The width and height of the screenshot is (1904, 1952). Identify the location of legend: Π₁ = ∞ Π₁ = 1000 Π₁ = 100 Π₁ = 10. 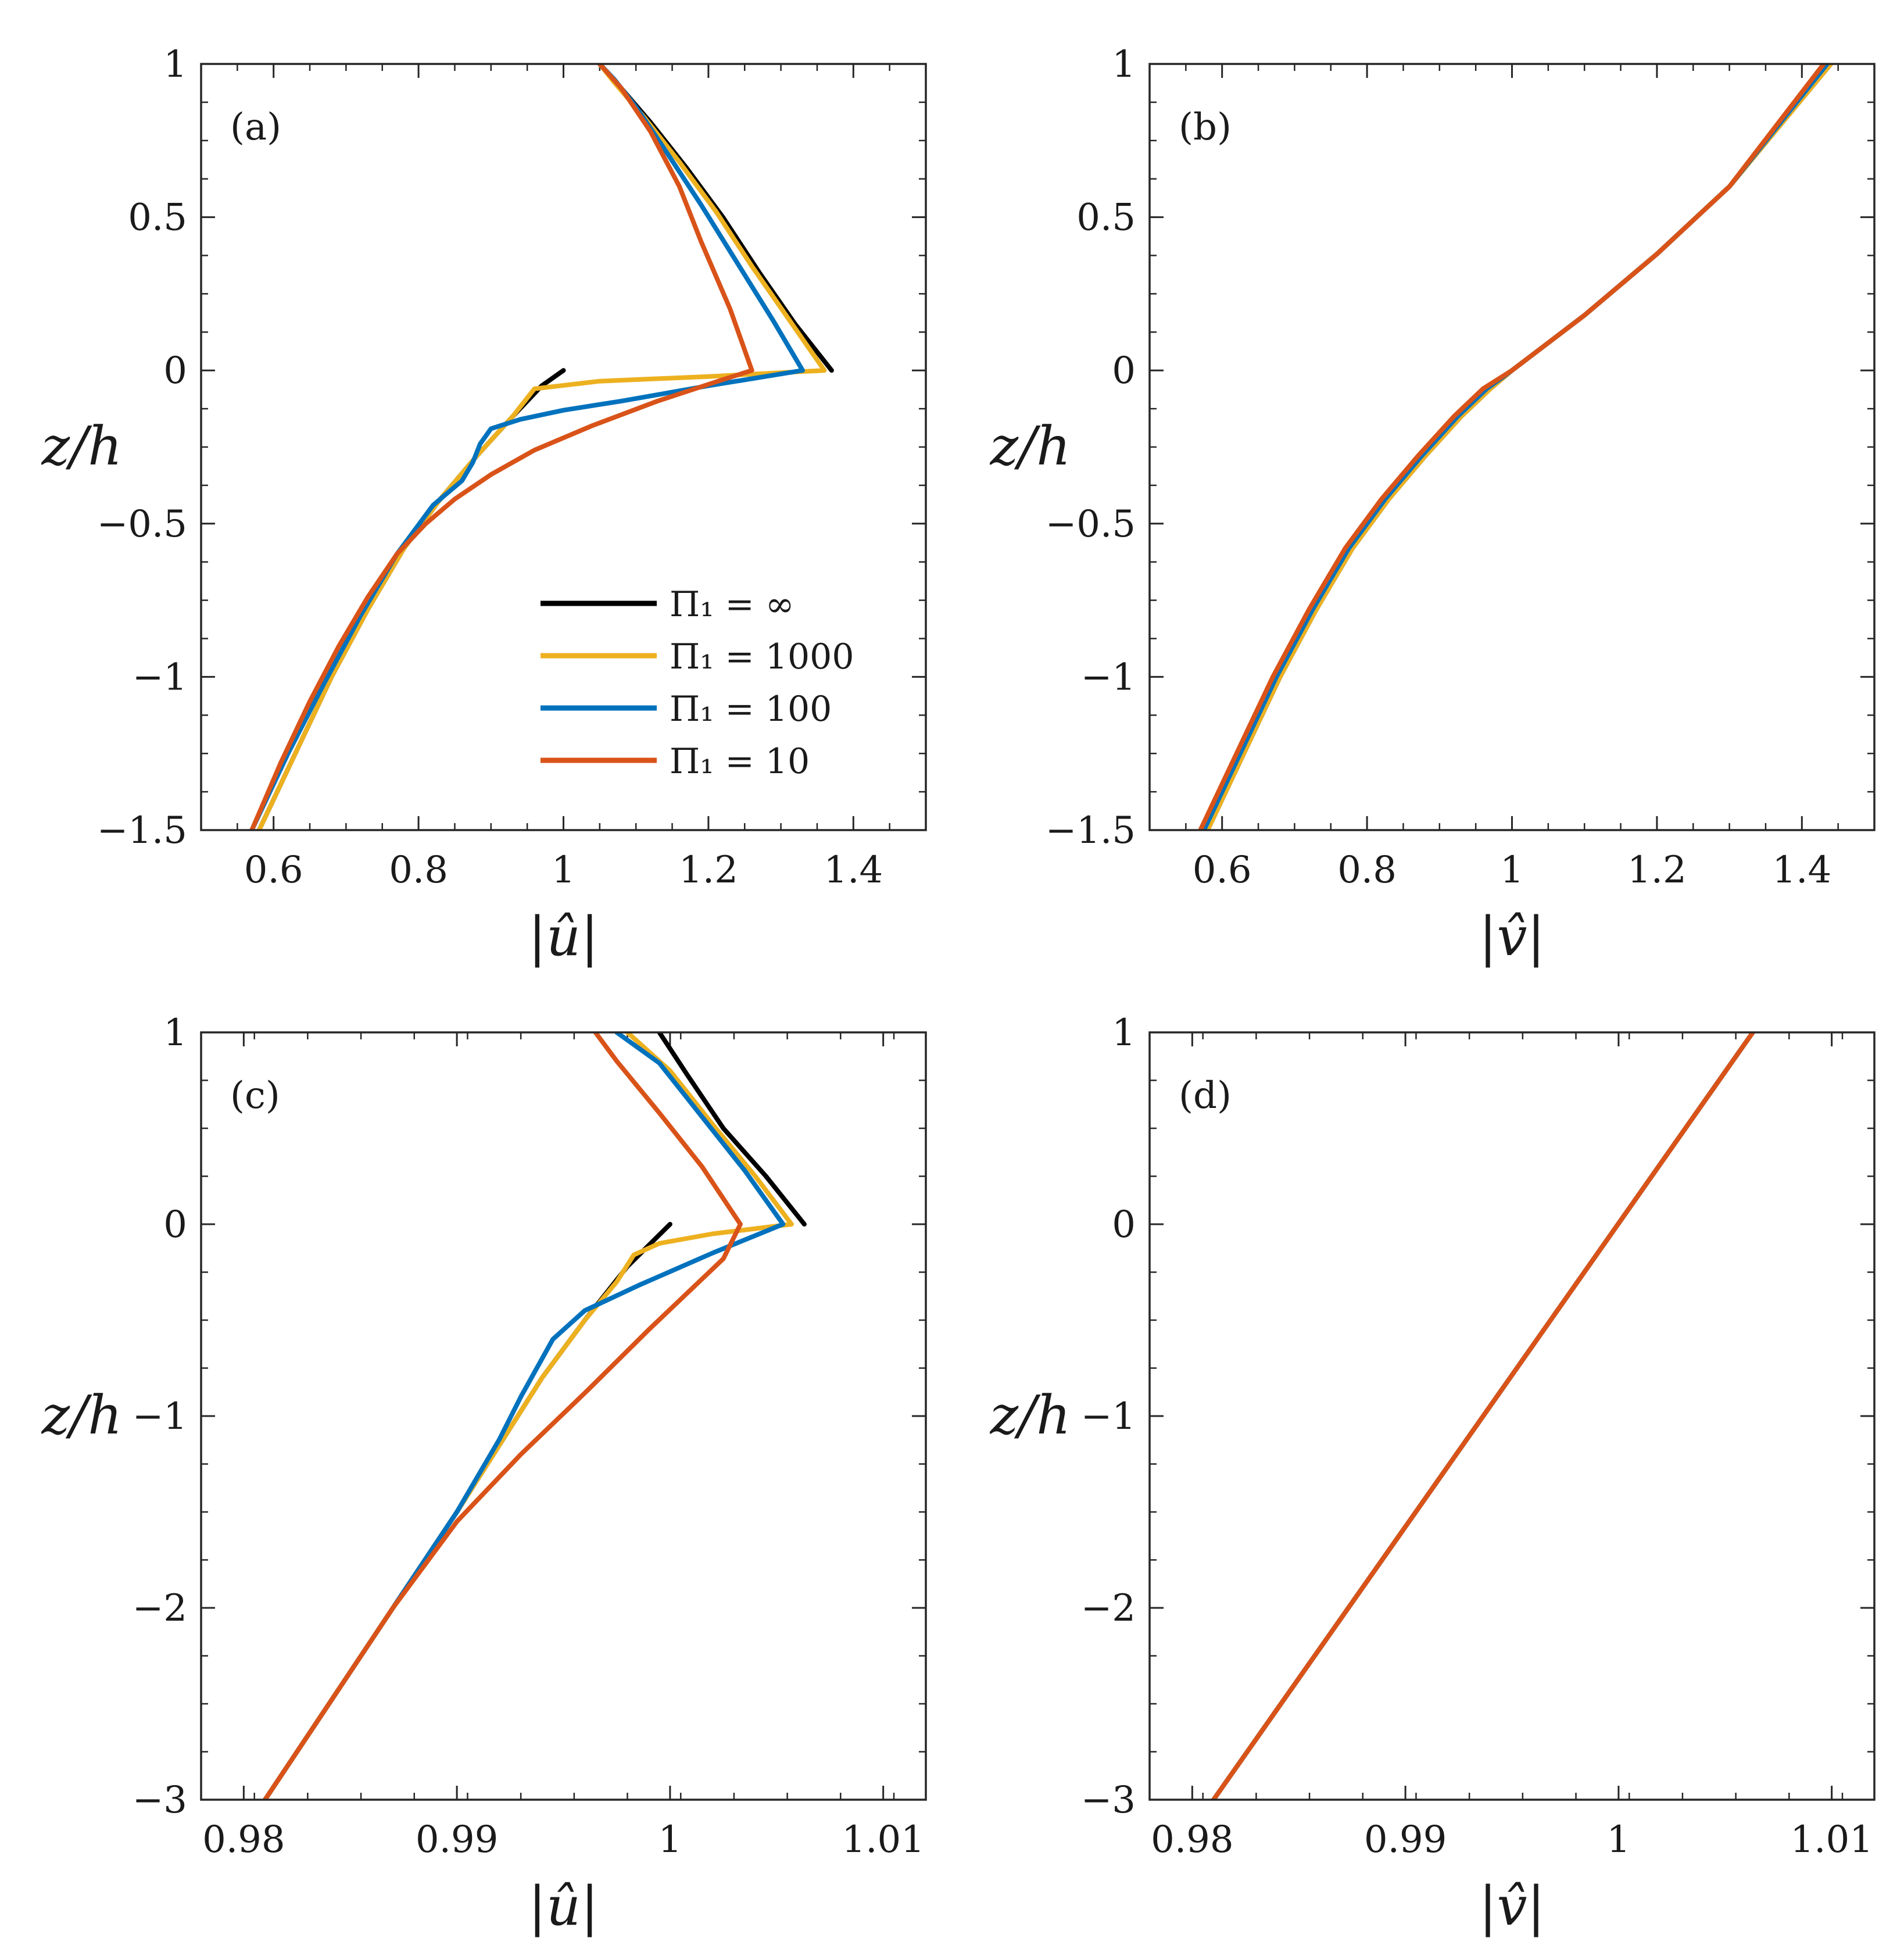
(698, 683).